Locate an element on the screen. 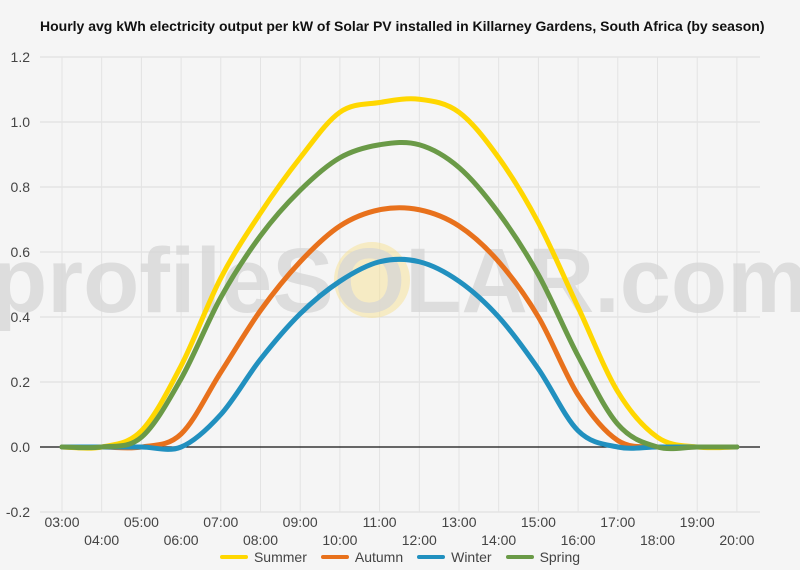 This screenshot has width=800, height=570. y-tick-label: 0.6 is located at coordinates (21, 252).